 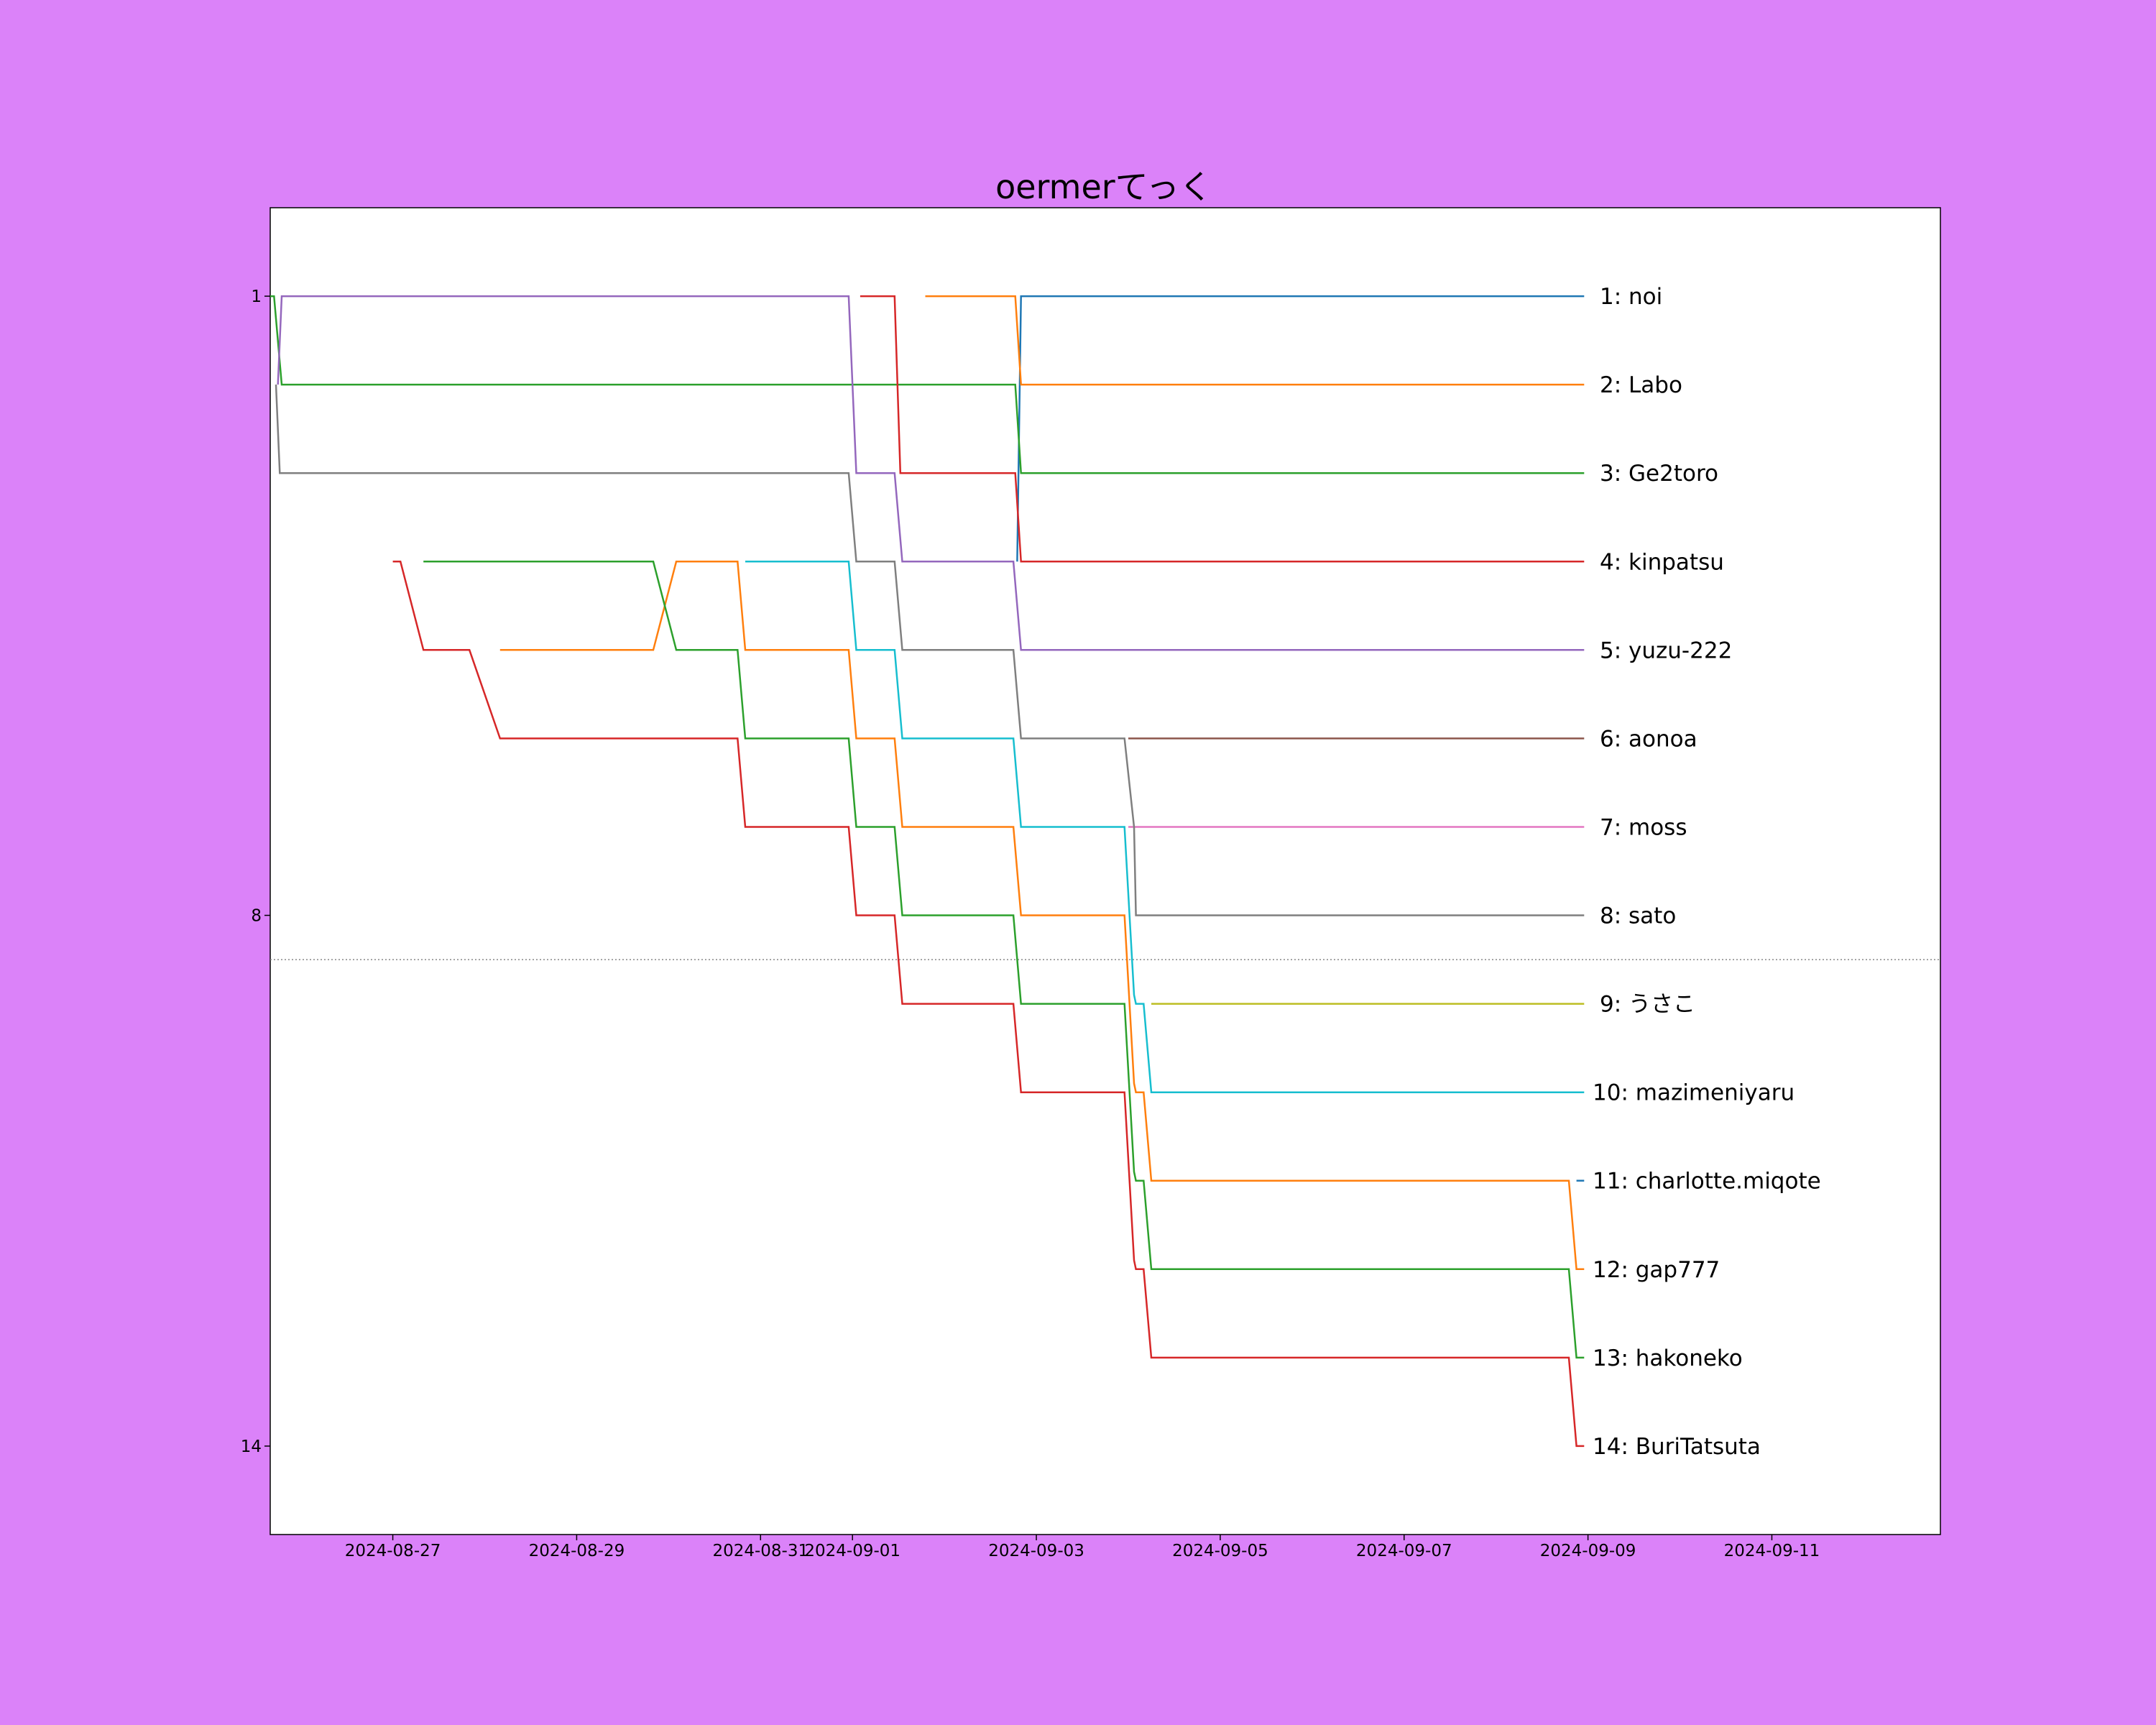 What do you see at coordinates (1668, 1358) in the screenshot?
I see `series-label-13: 13: hakoneko` at bounding box center [1668, 1358].